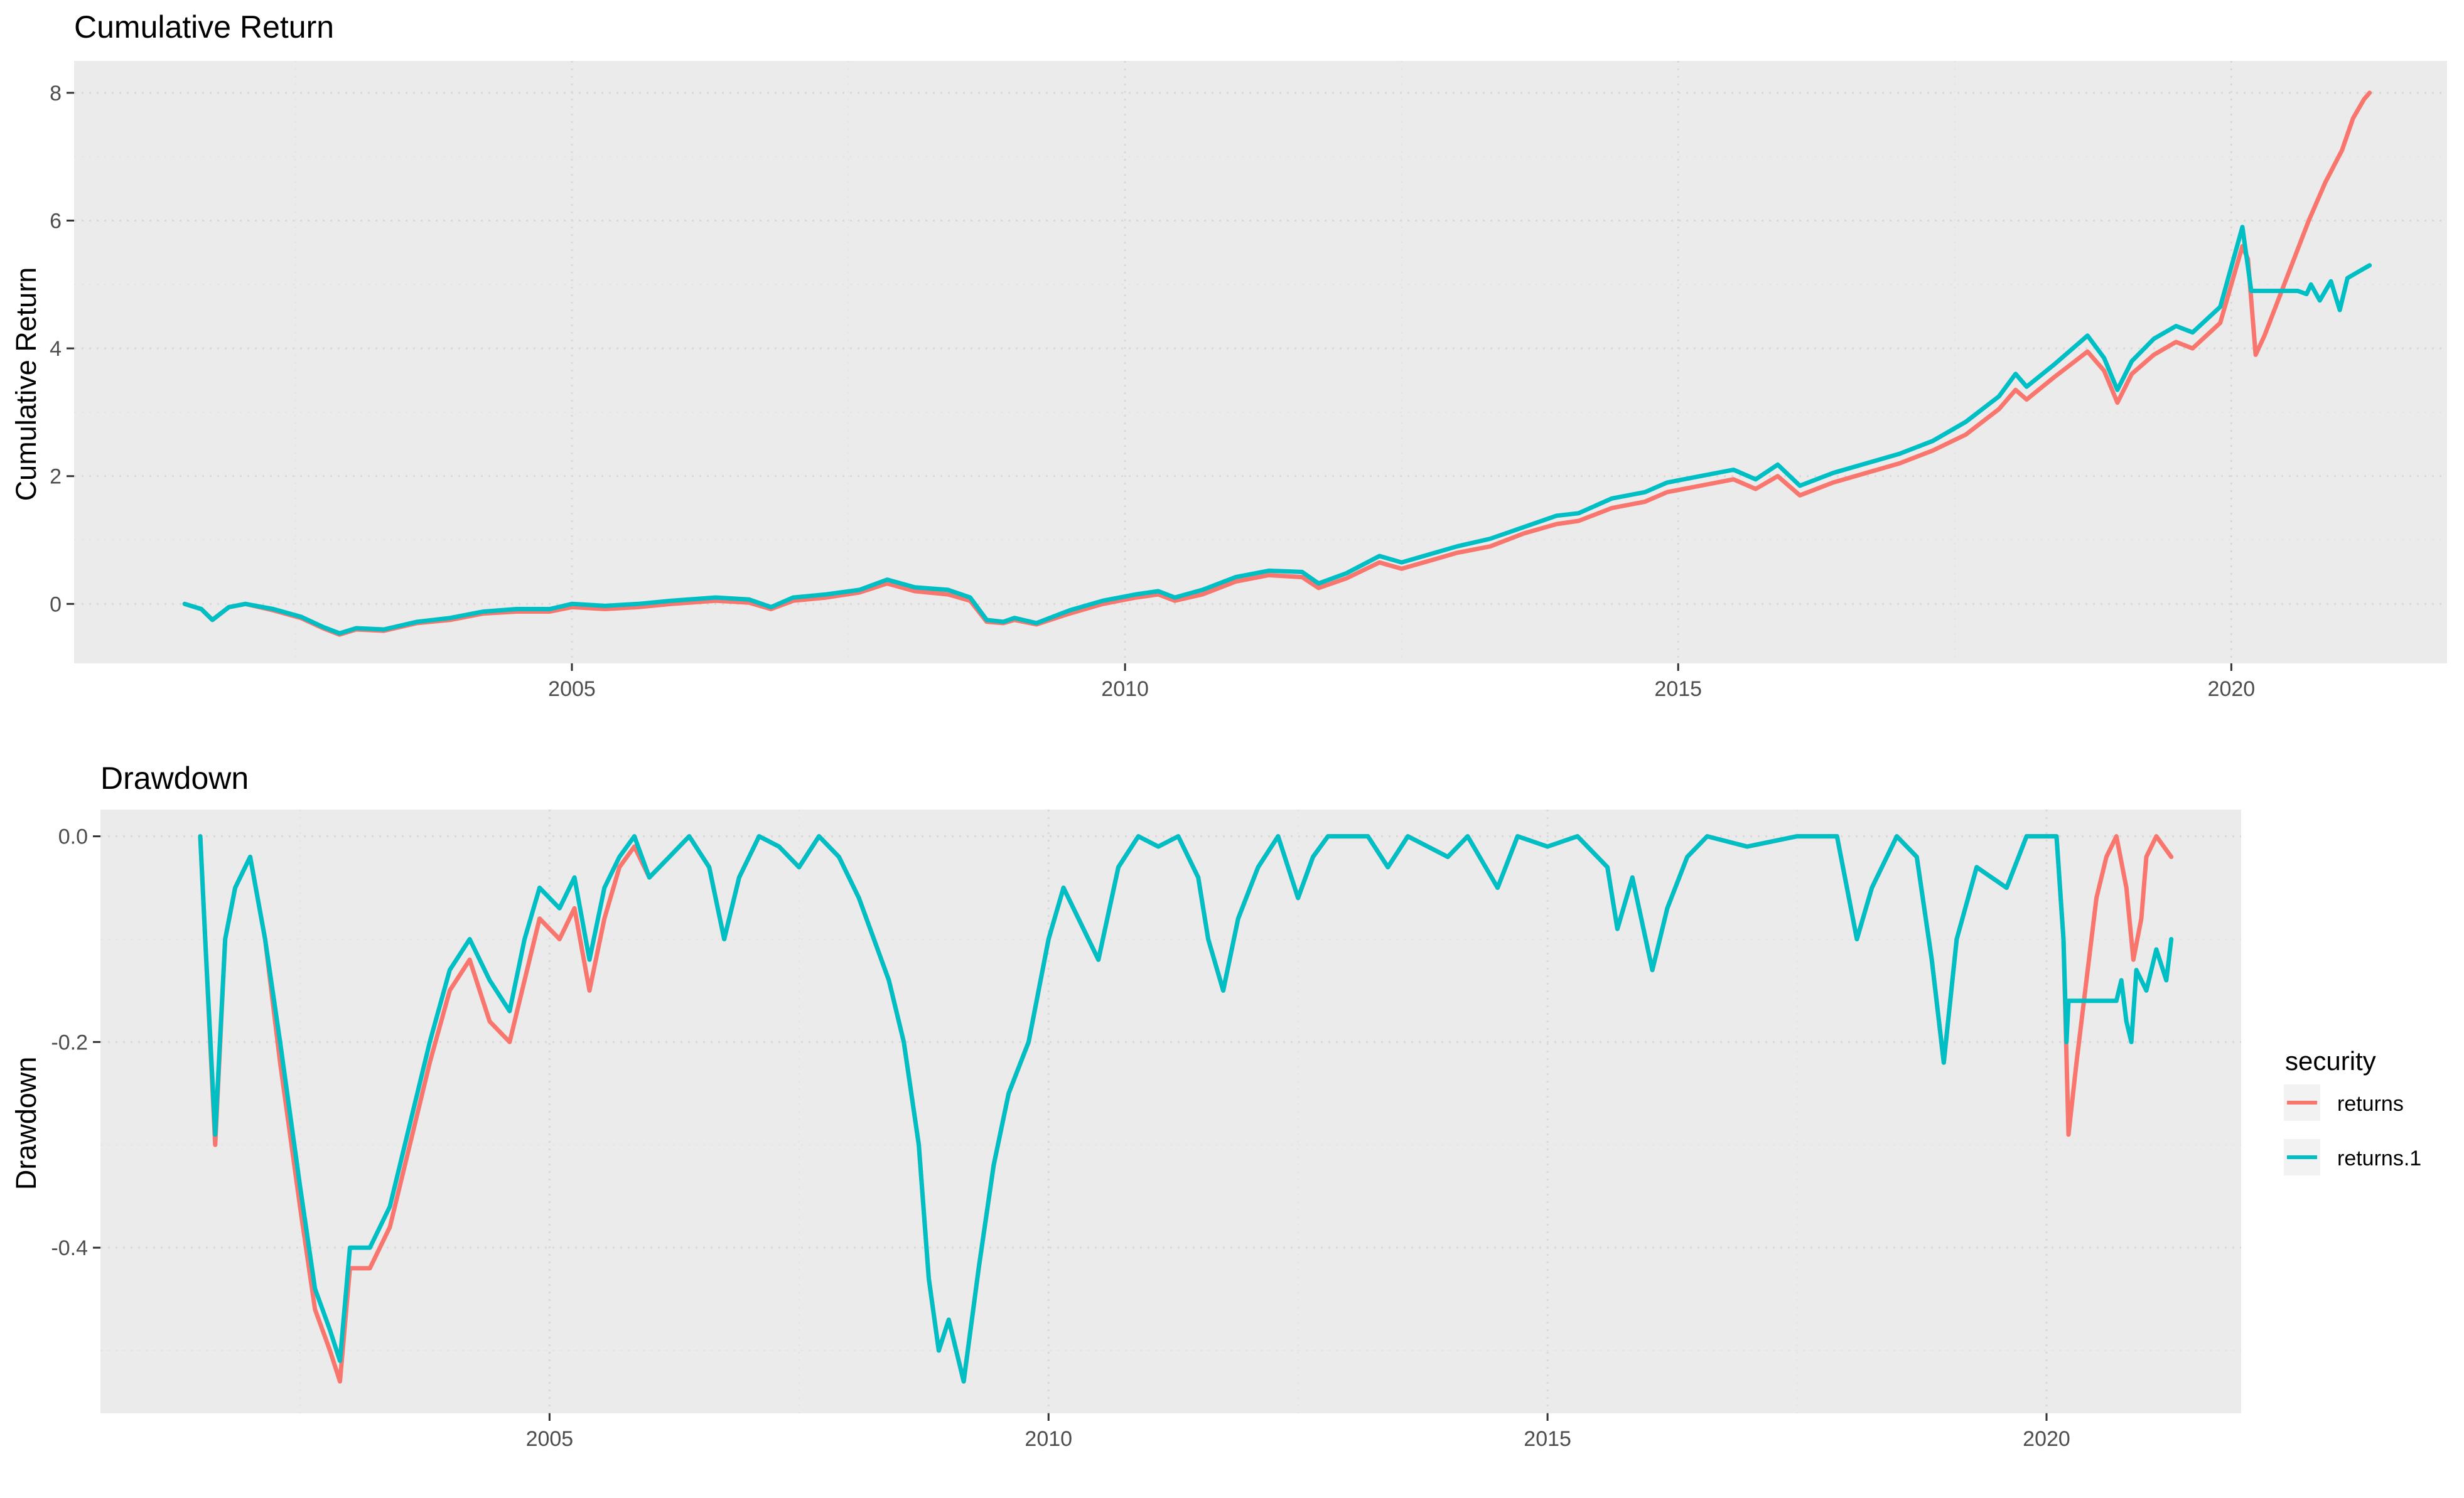 This screenshot has height=1498, width=2464. I want to click on legend: security returns returns.1, so click(2352, 1110).